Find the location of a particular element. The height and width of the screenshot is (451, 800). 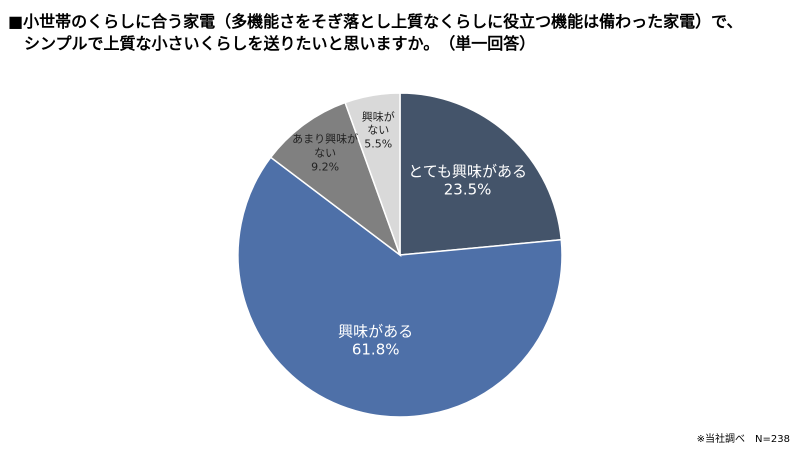

slice-label: 興味がない 5.5% is located at coordinates (378, 130).